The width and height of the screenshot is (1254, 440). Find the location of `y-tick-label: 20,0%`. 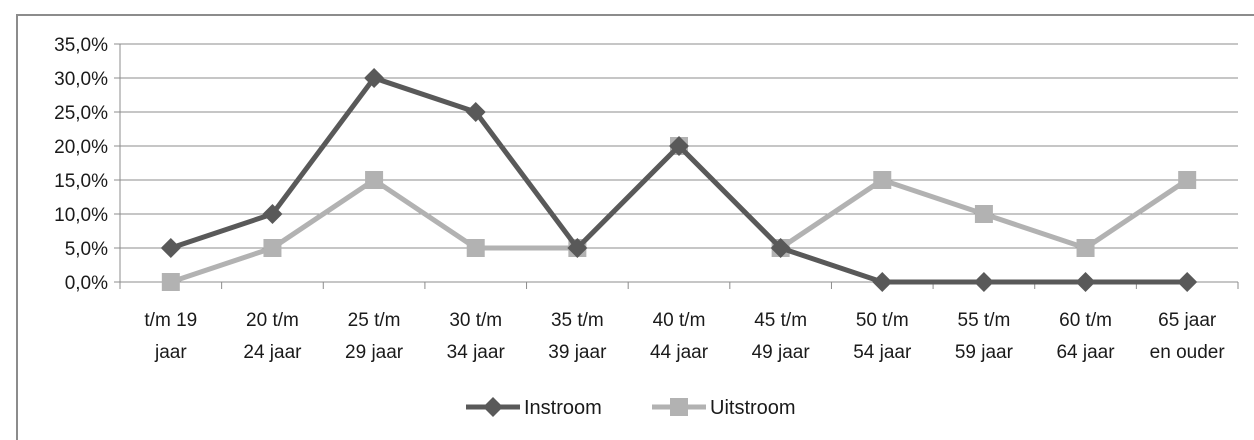

y-tick-label: 20,0% is located at coordinates (81, 147).